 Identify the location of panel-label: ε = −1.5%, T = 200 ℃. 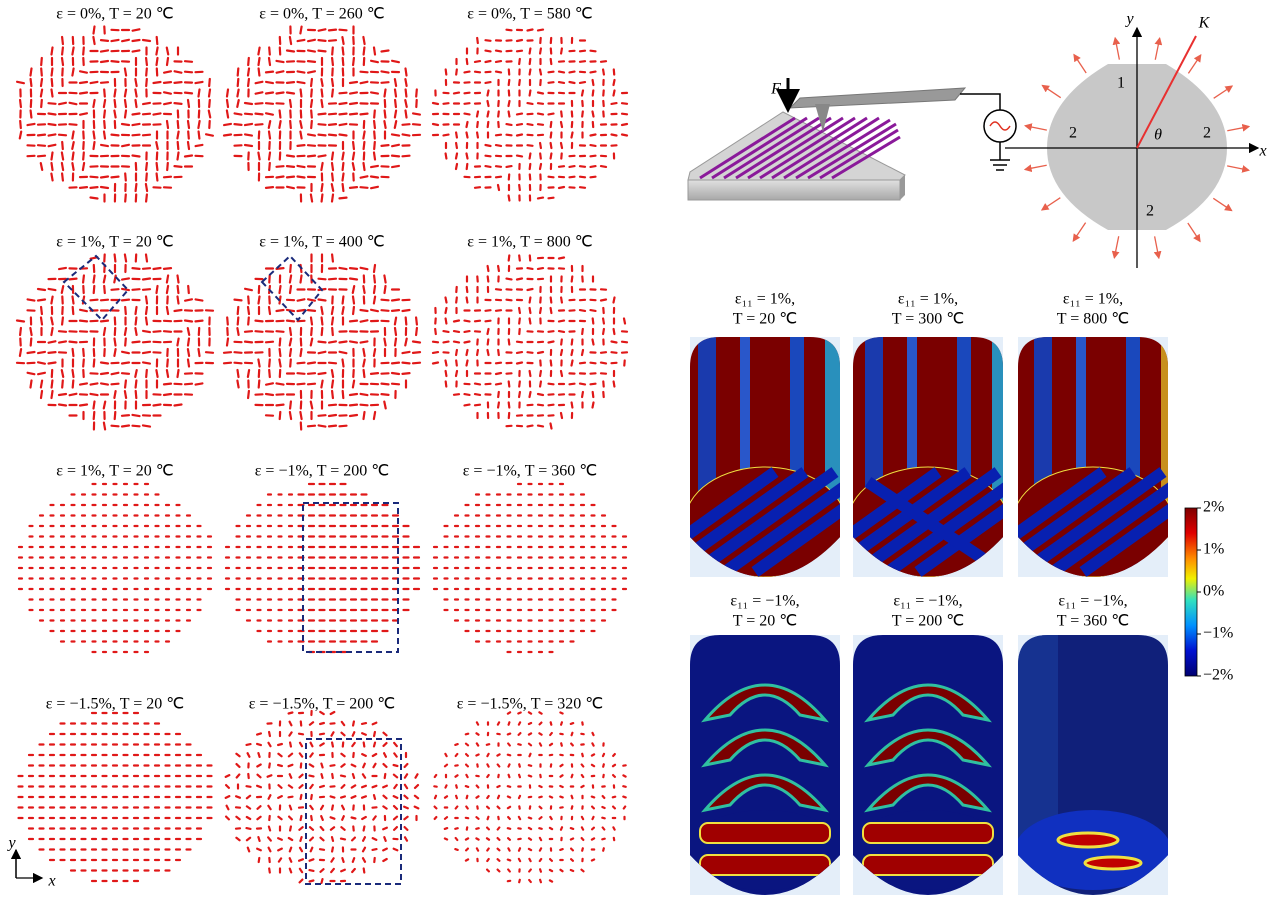
(322, 704).